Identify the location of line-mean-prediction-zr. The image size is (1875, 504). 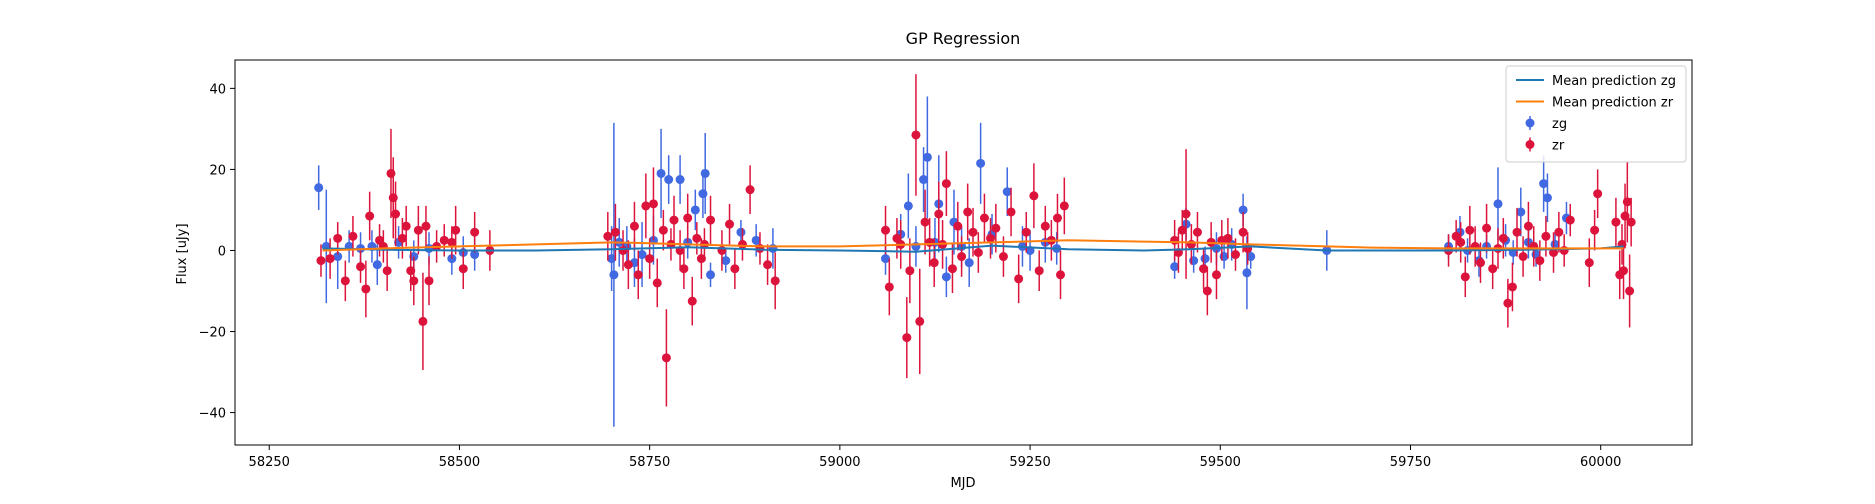
(973, 245).